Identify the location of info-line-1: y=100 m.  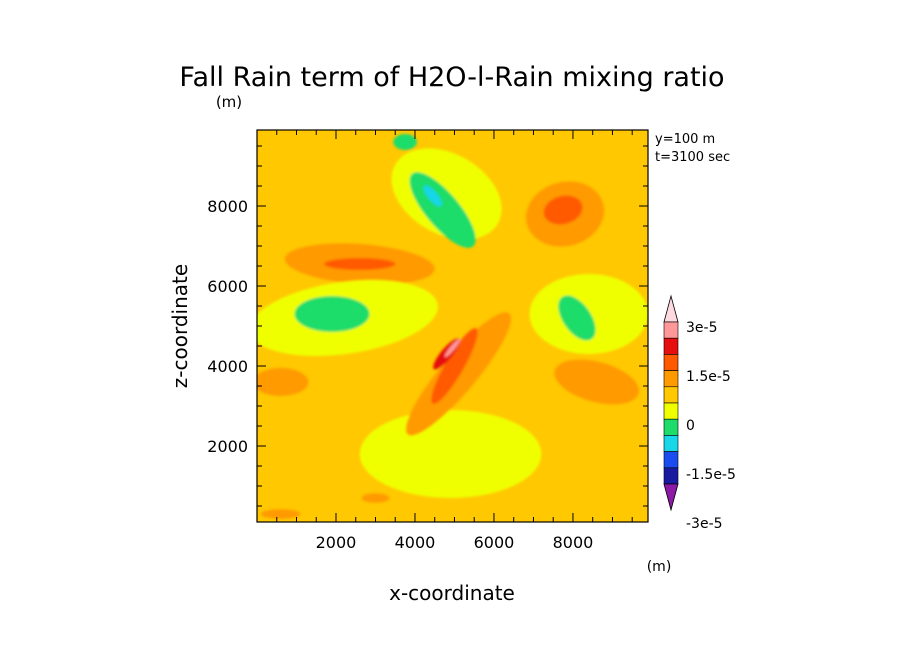
(685, 139).